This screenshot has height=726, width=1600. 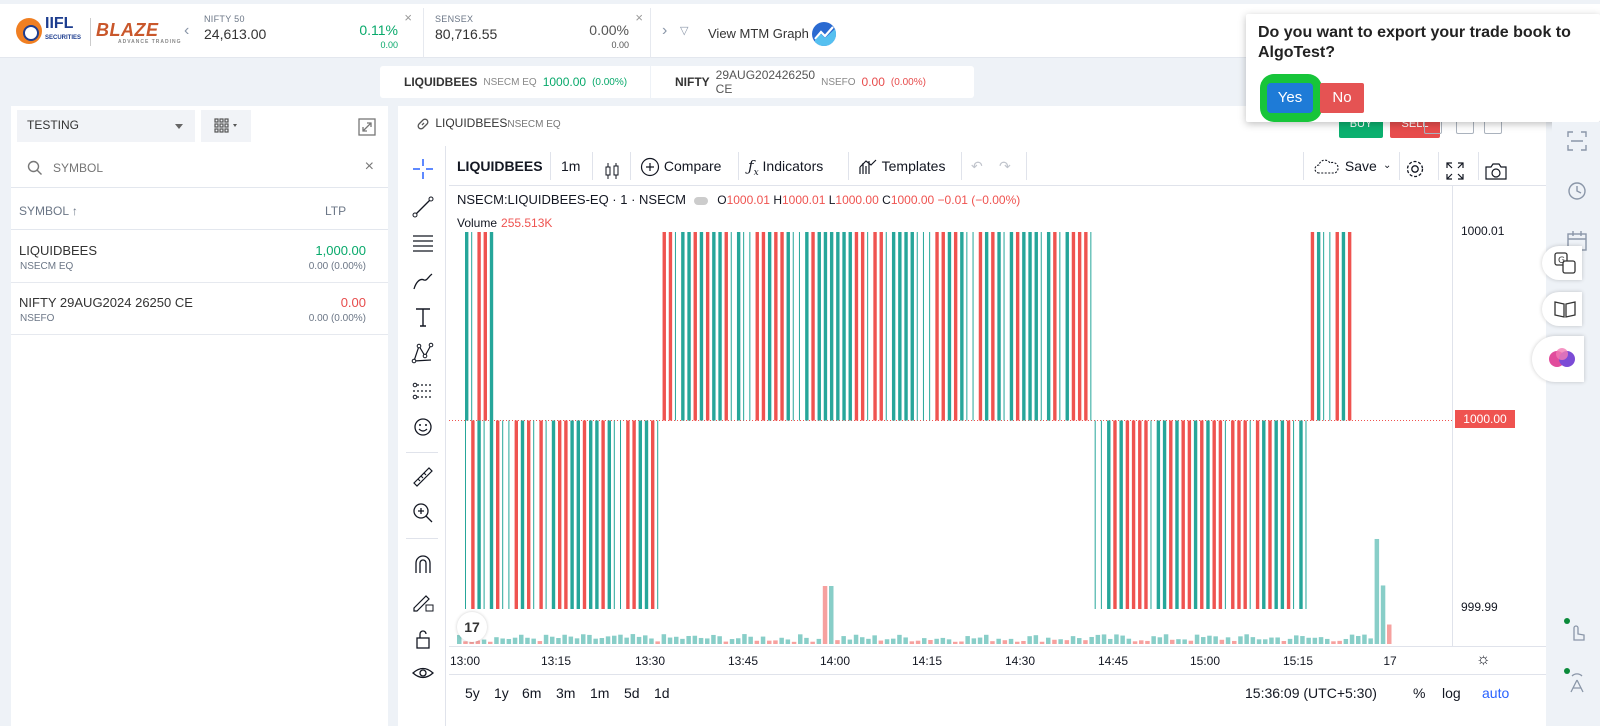 I want to click on translate-icon: G, so click(x=1562, y=263).